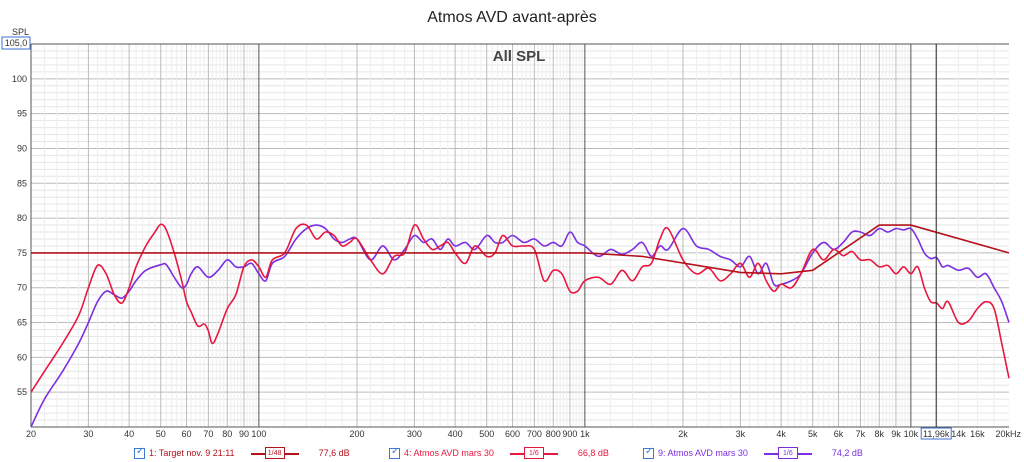  What do you see at coordinates (129, 434) in the screenshot?
I see `x-tick-label: 40` at bounding box center [129, 434].